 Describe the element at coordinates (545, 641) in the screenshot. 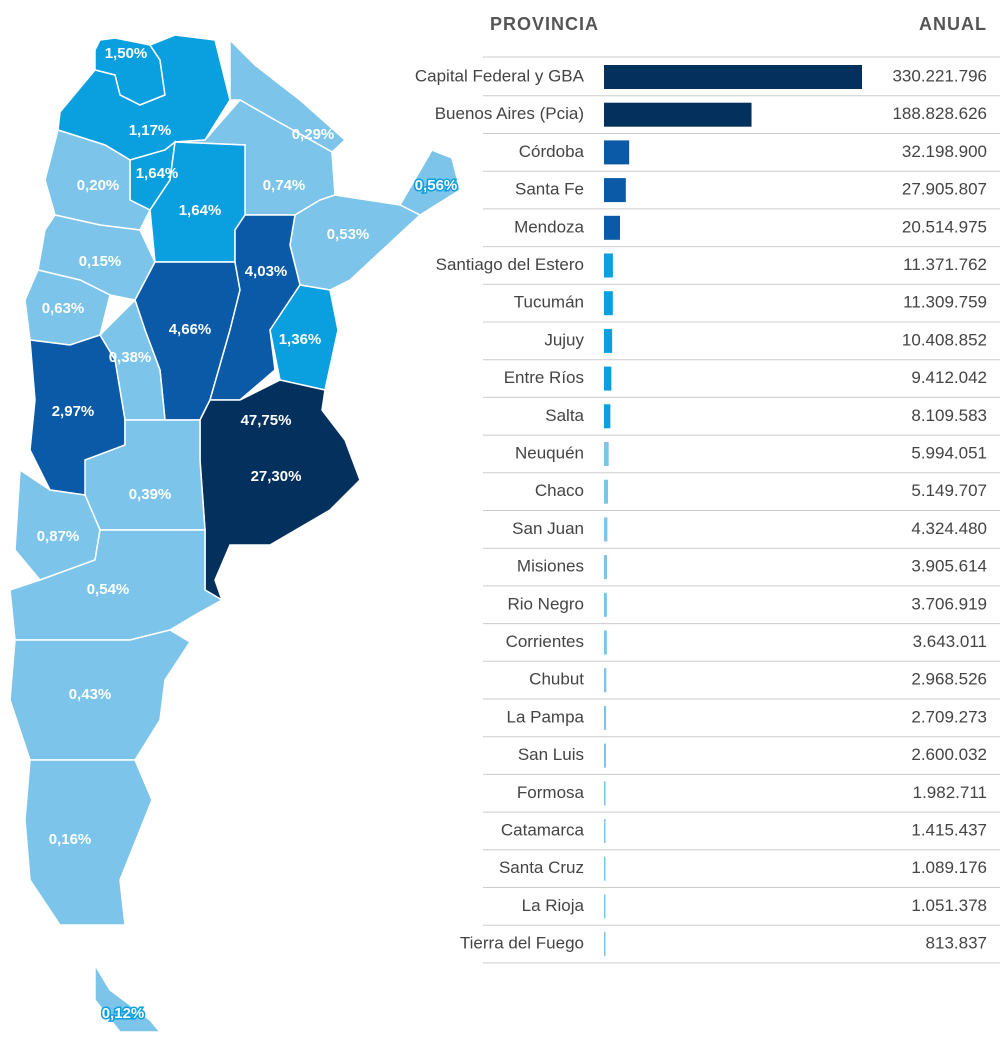

I see `province-name: Corrientes` at that location.